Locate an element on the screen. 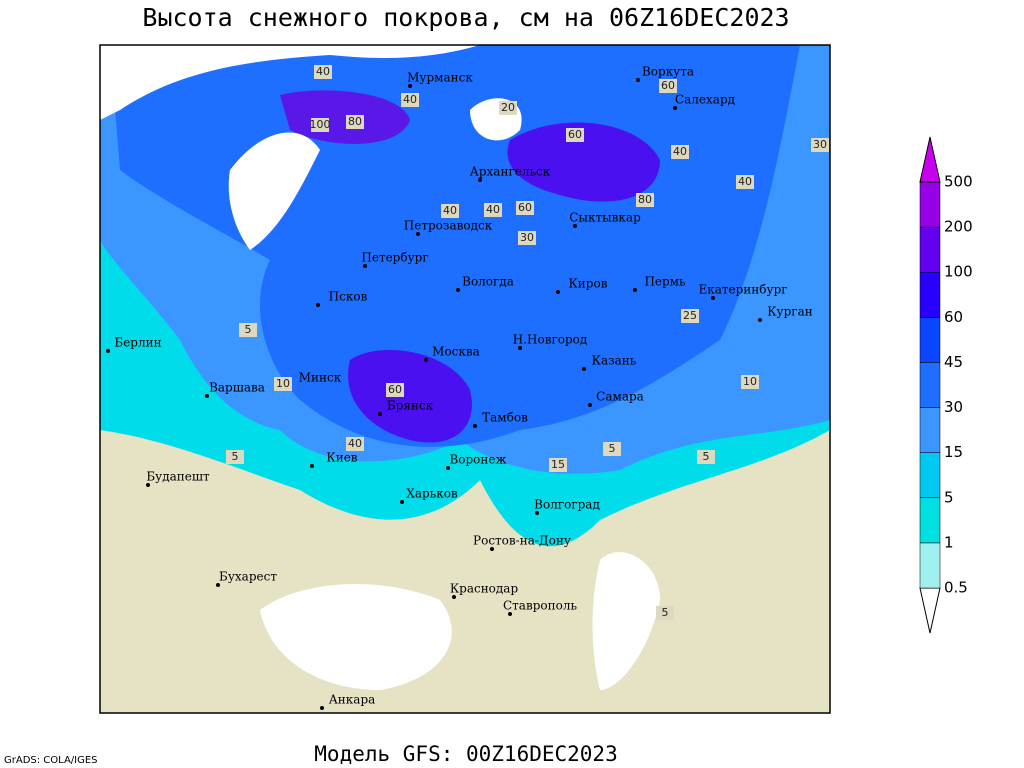  city-label: Бухарест is located at coordinates (248, 577).